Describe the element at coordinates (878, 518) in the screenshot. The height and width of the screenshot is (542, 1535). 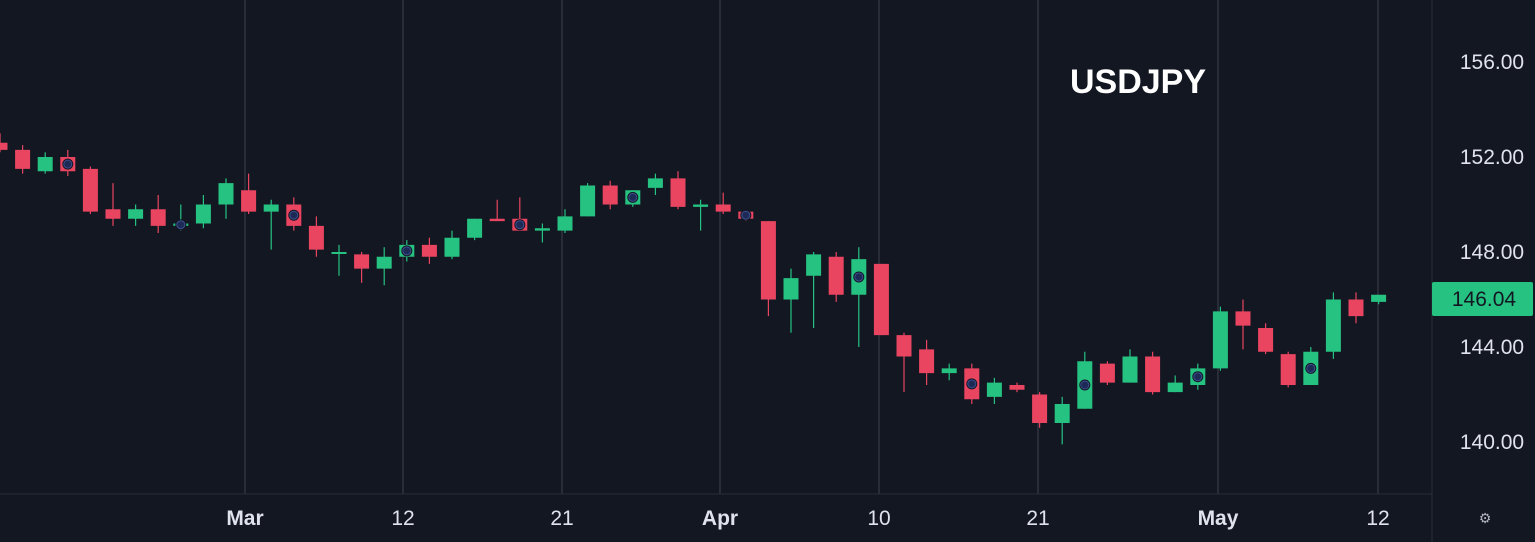
I see `time-tick-label: 10` at that location.